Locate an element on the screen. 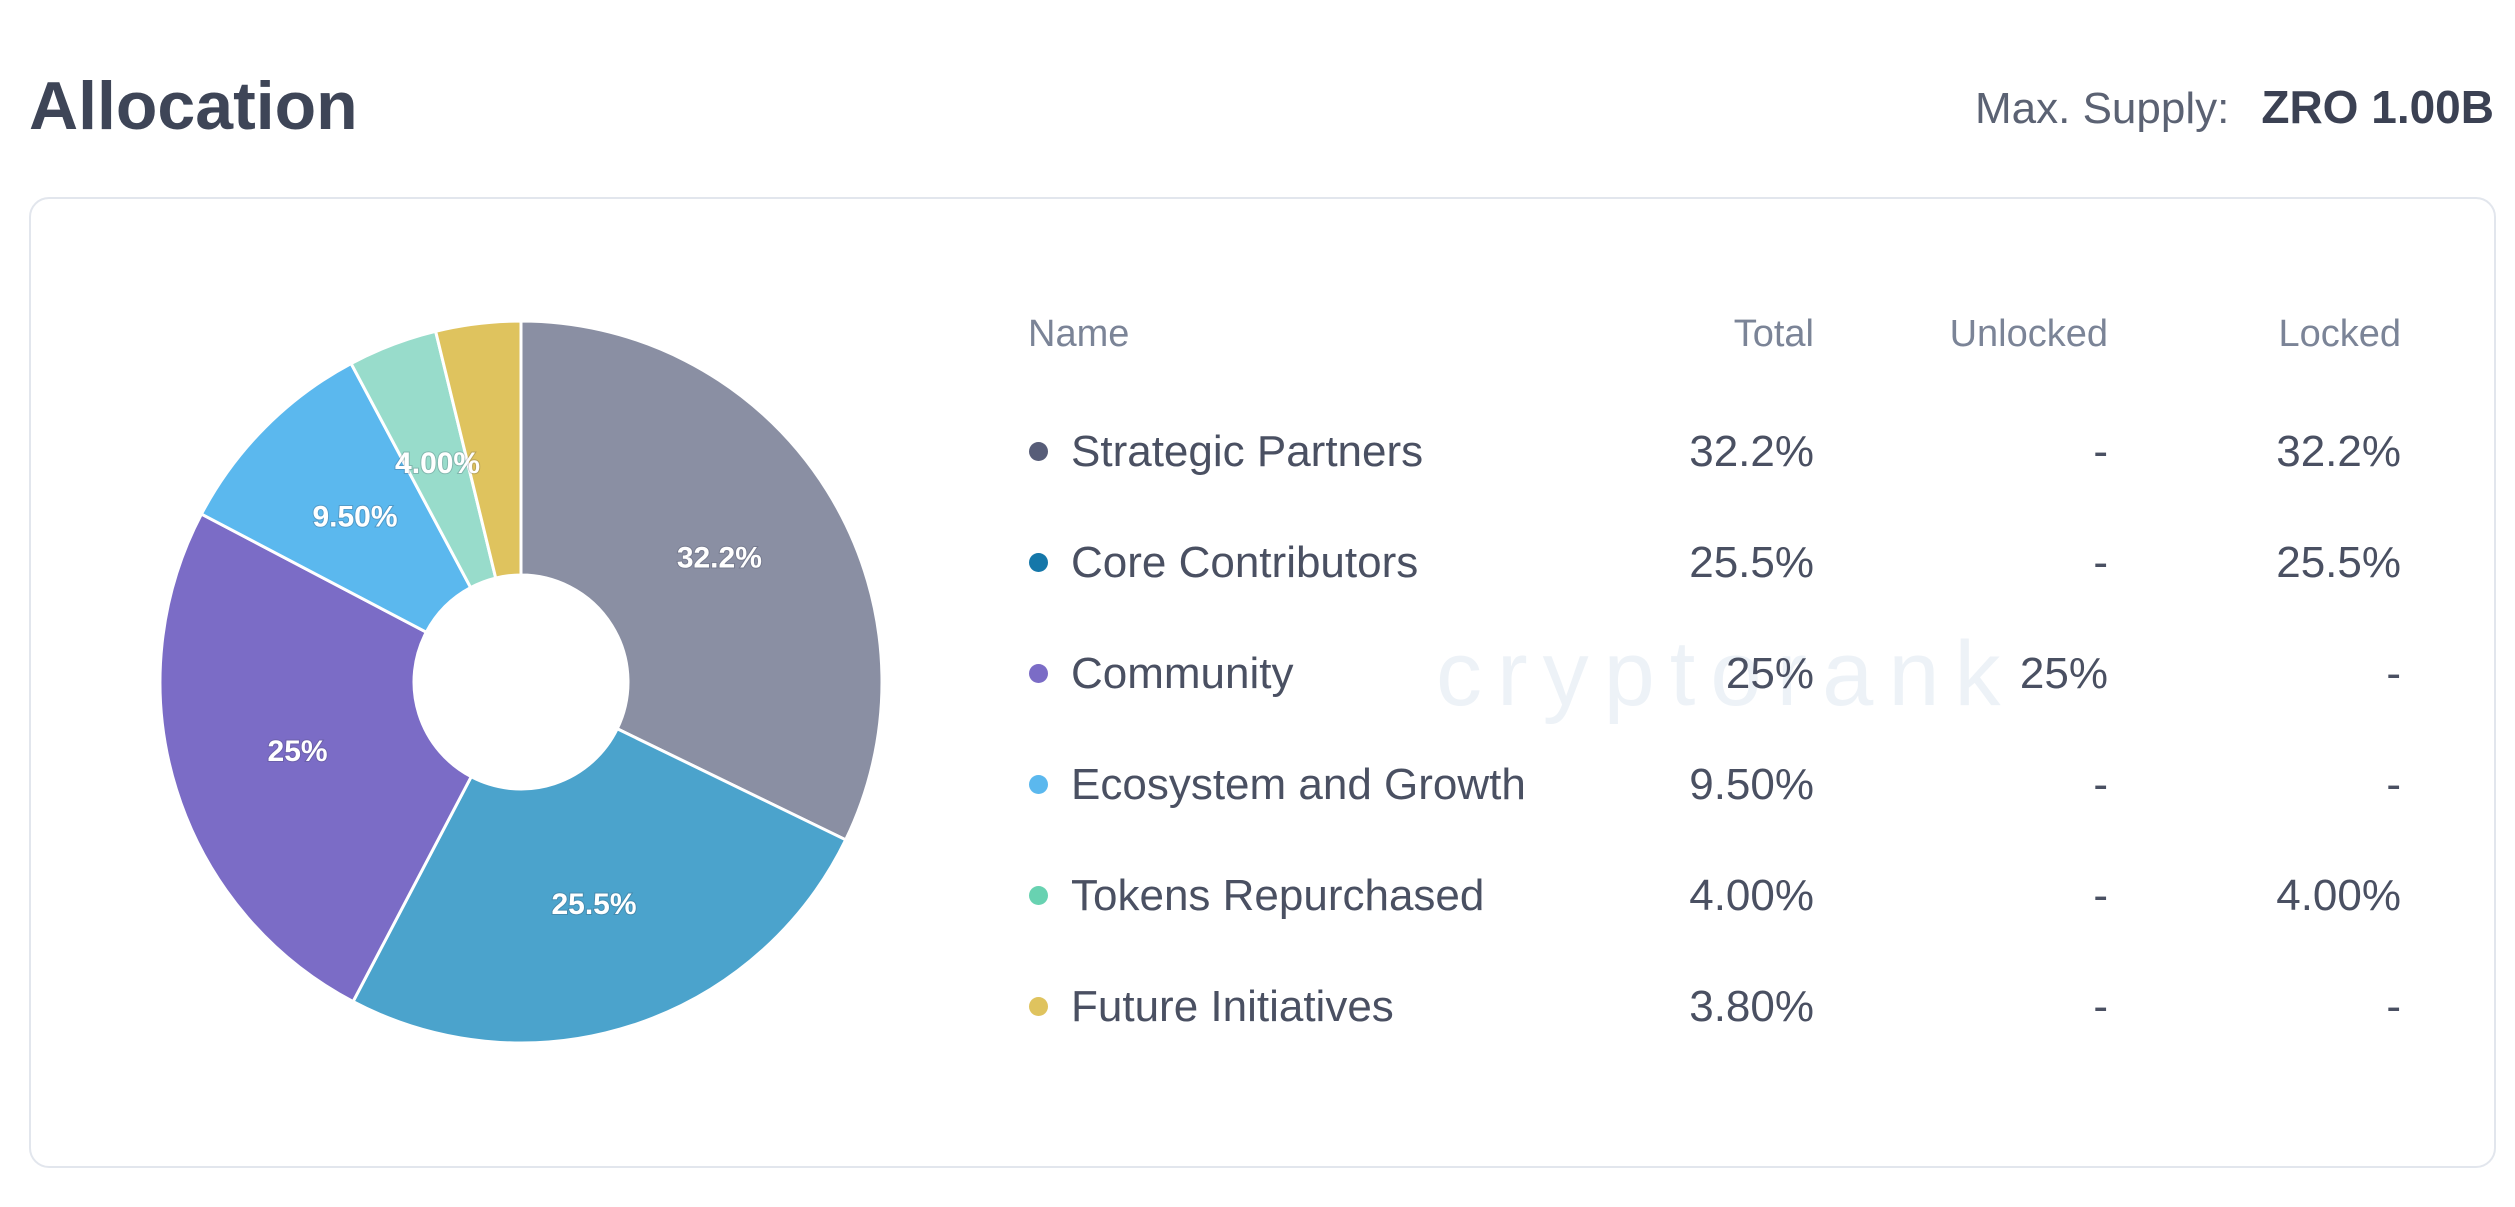  donut-slice-future-initiatives is located at coordinates (478, 449).